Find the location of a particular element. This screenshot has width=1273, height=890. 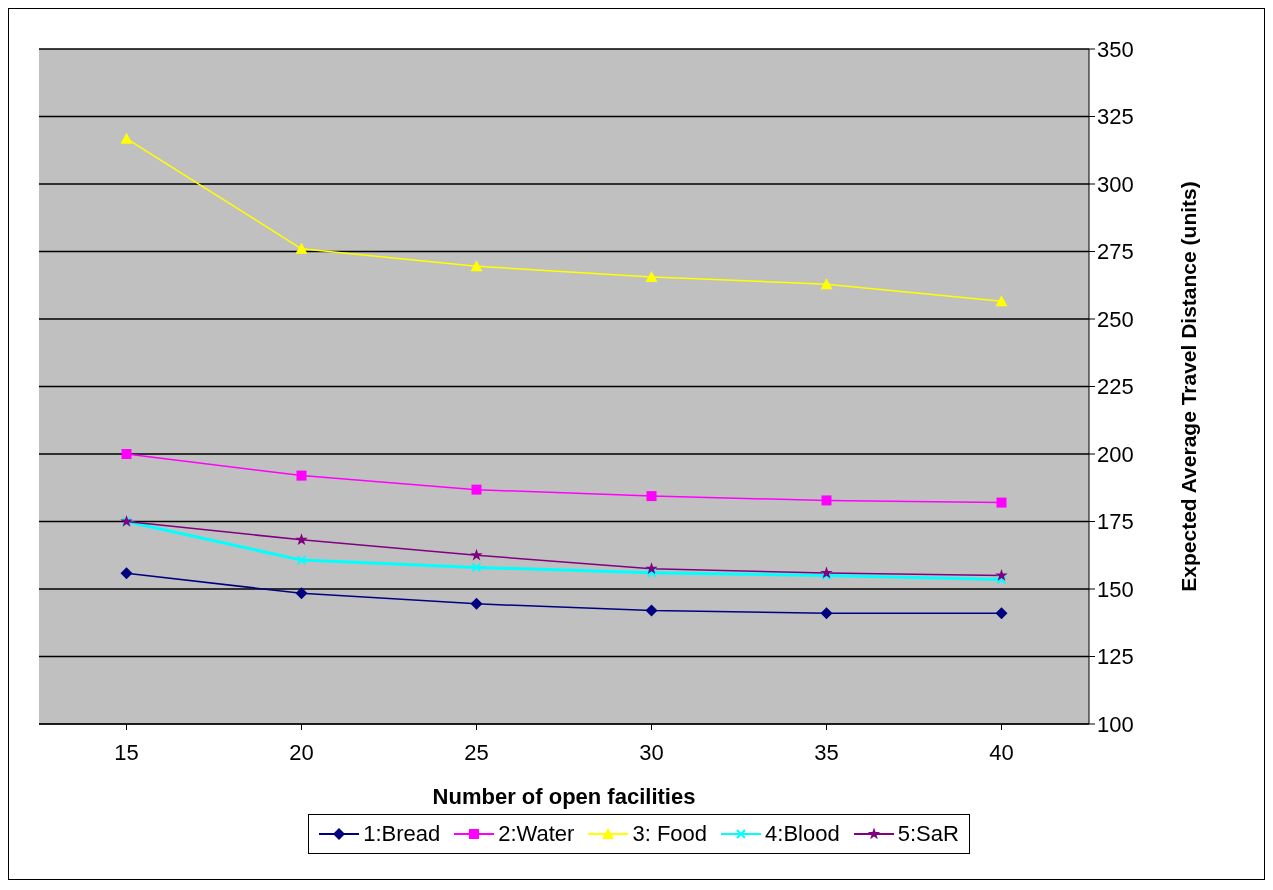

x-tick-label: 30 is located at coordinates (651, 752).